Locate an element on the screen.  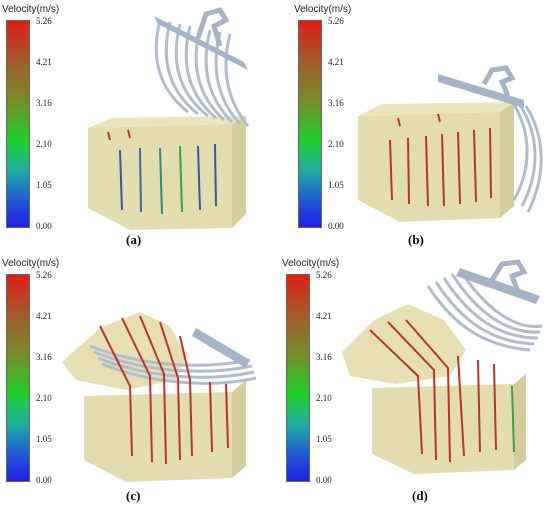
caption-b: (b) is located at coordinates (416, 239).